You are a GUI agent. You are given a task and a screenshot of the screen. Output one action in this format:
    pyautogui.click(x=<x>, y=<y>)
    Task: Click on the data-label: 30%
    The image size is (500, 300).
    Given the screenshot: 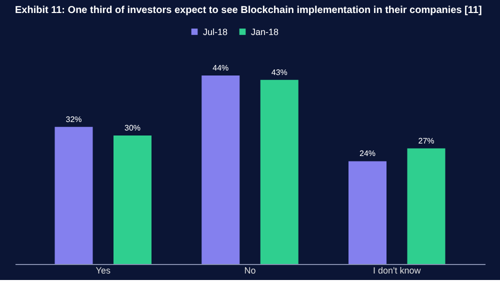 What is the action you would take?
    pyautogui.click(x=132, y=128)
    